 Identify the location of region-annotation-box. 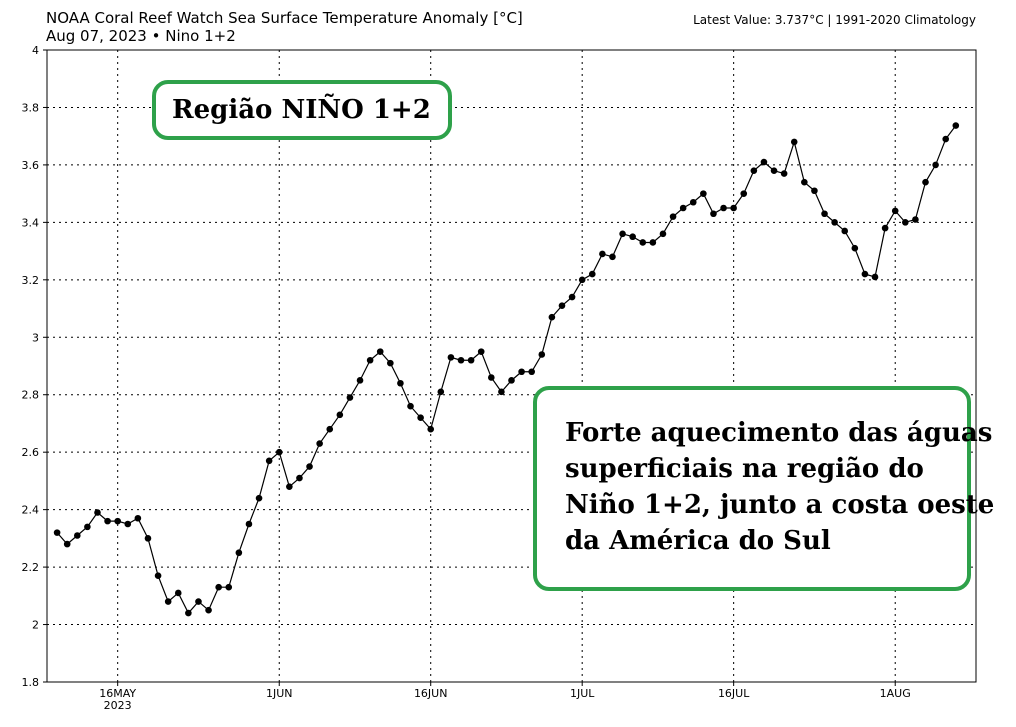
(302, 110).